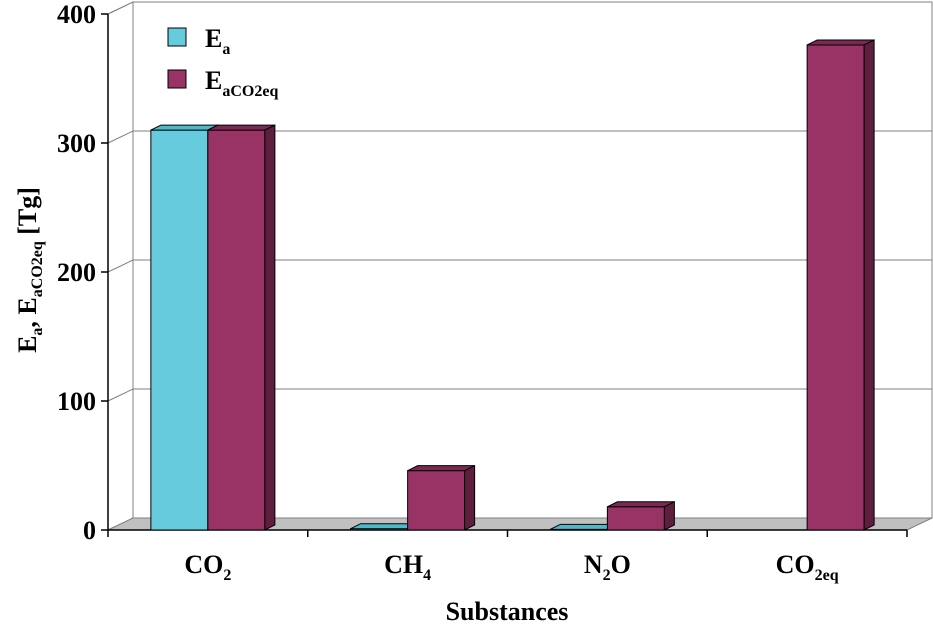 The image size is (933, 624). I want to click on x-category-label: CO2, so click(207, 567).